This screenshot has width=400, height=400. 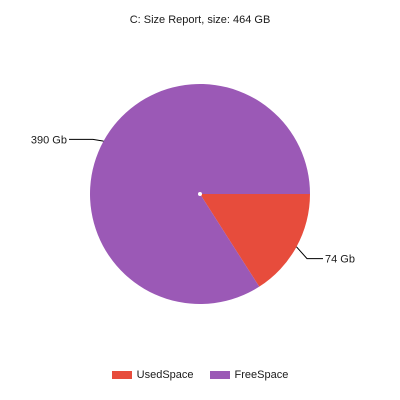 What do you see at coordinates (261, 375) in the screenshot?
I see `legend-label-freespace: FreeSpace` at bounding box center [261, 375].